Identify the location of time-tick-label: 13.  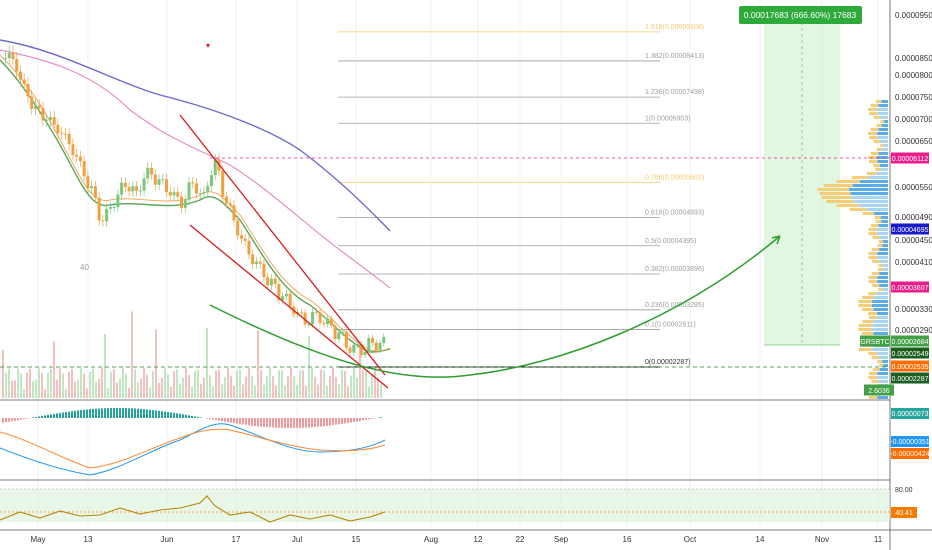
(88, 539).